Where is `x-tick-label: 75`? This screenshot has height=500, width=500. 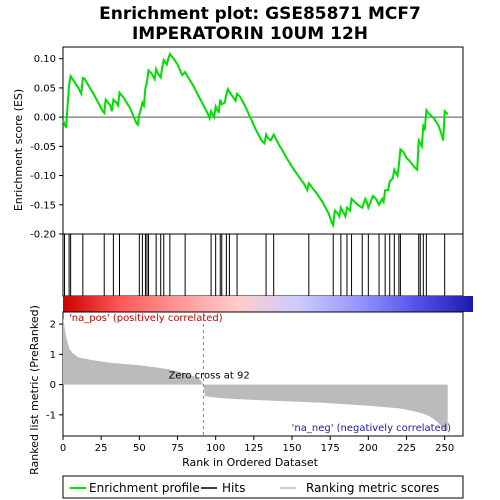
x-tick-label: 75 is located at coordinates (177, 448).